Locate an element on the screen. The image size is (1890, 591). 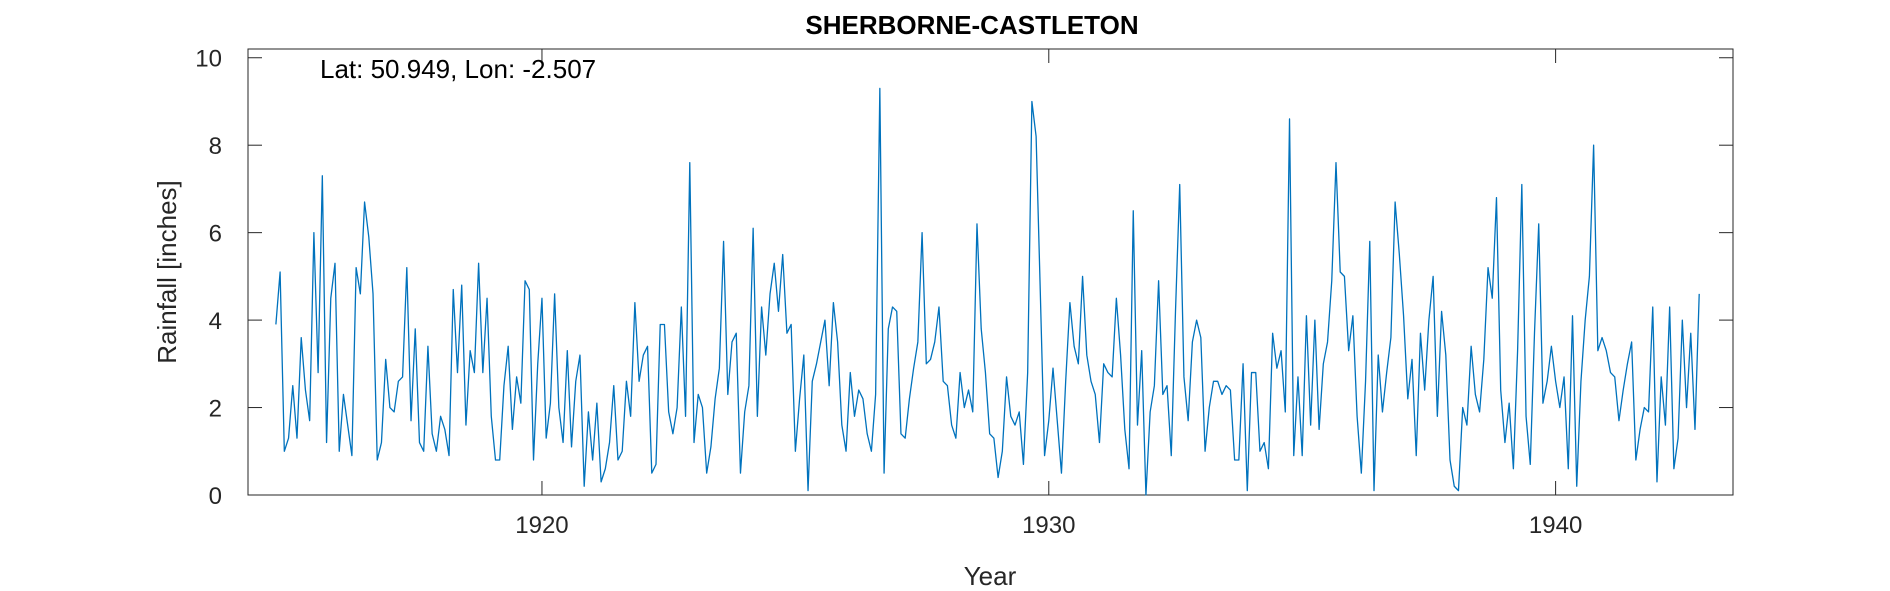
y-tick-label: 10 is located at coordinates (208, 59).